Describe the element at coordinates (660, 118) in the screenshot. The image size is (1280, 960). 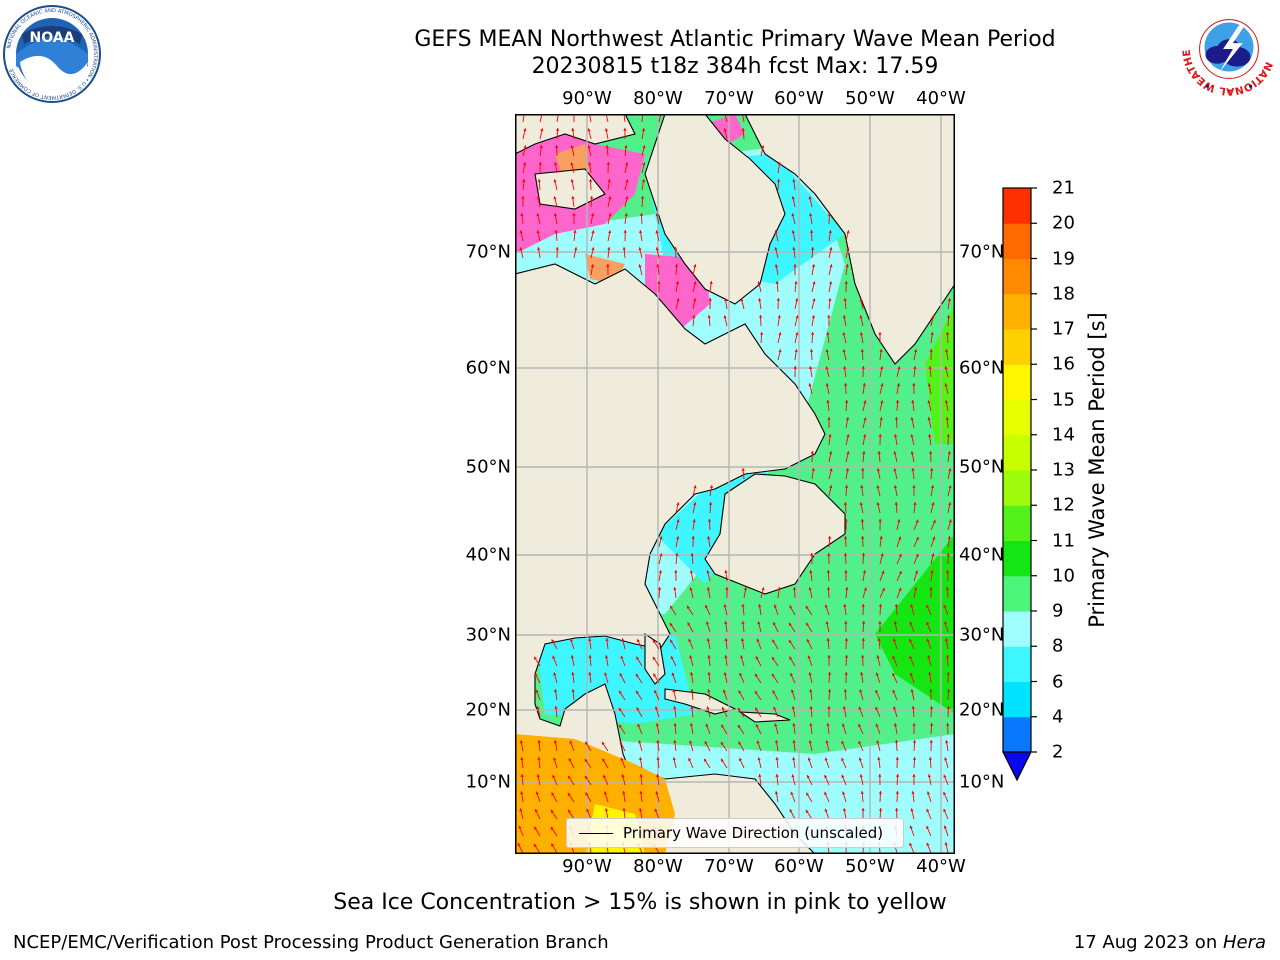
I see `wave-arrow` at that location.